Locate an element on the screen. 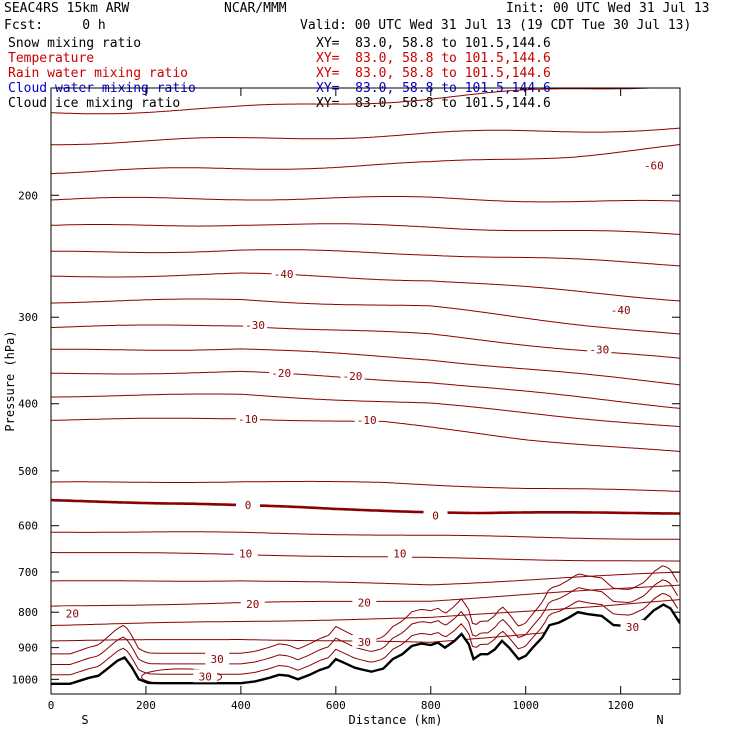 Image resolution: width=740 pixels, height=740 pixels. south-label: S is located at coordinates (84, 720).